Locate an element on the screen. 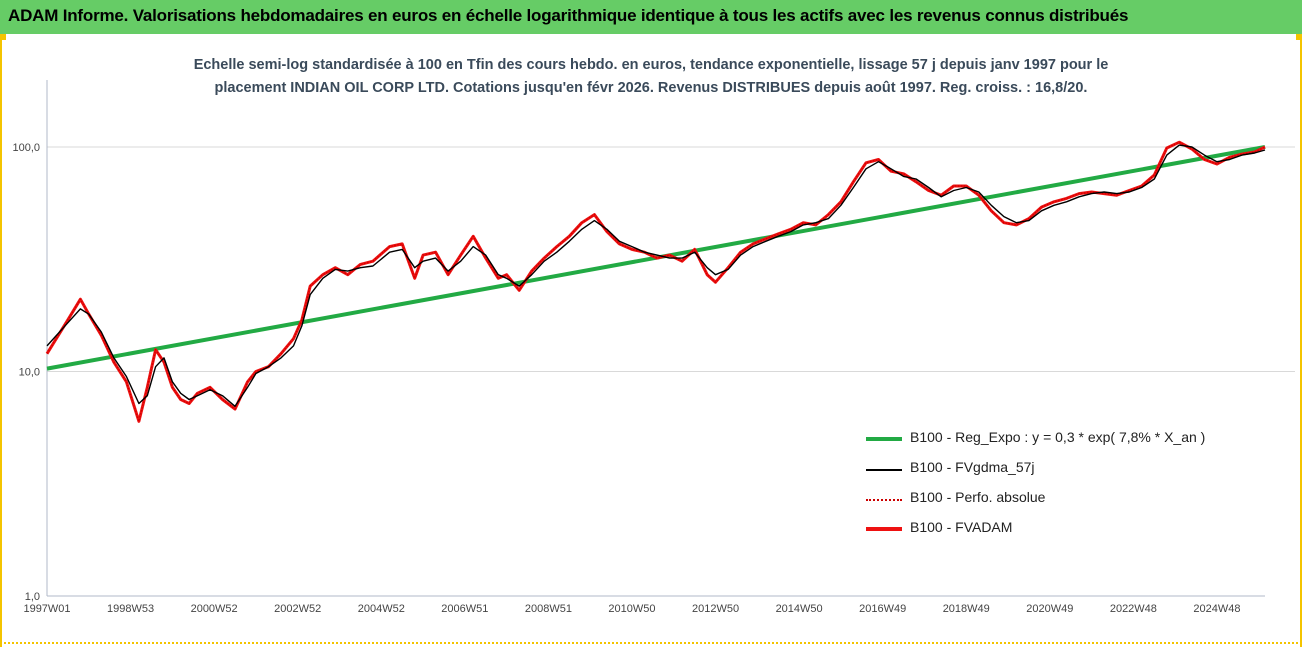 The image size is (1302, 647). legend-swatch-perfo is located at coordinates (884, 500).